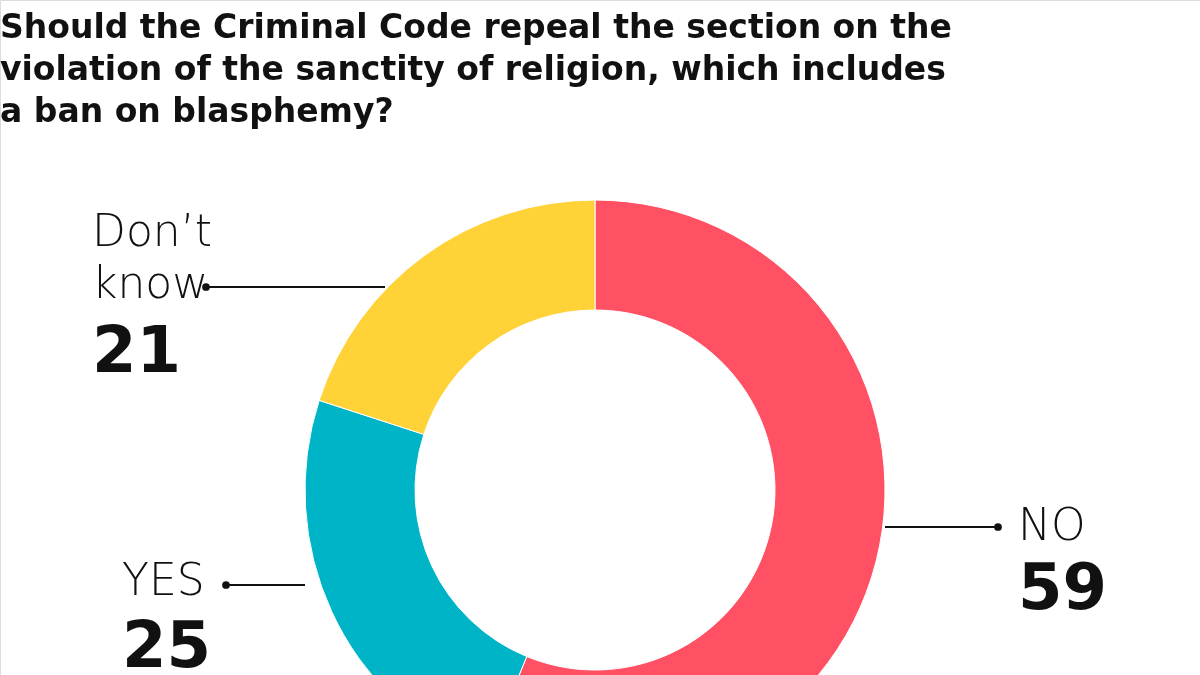 Image resolution: width=1200 pixels, height=675 pixels. I want to click on data-label: 25, so click(167, 641).